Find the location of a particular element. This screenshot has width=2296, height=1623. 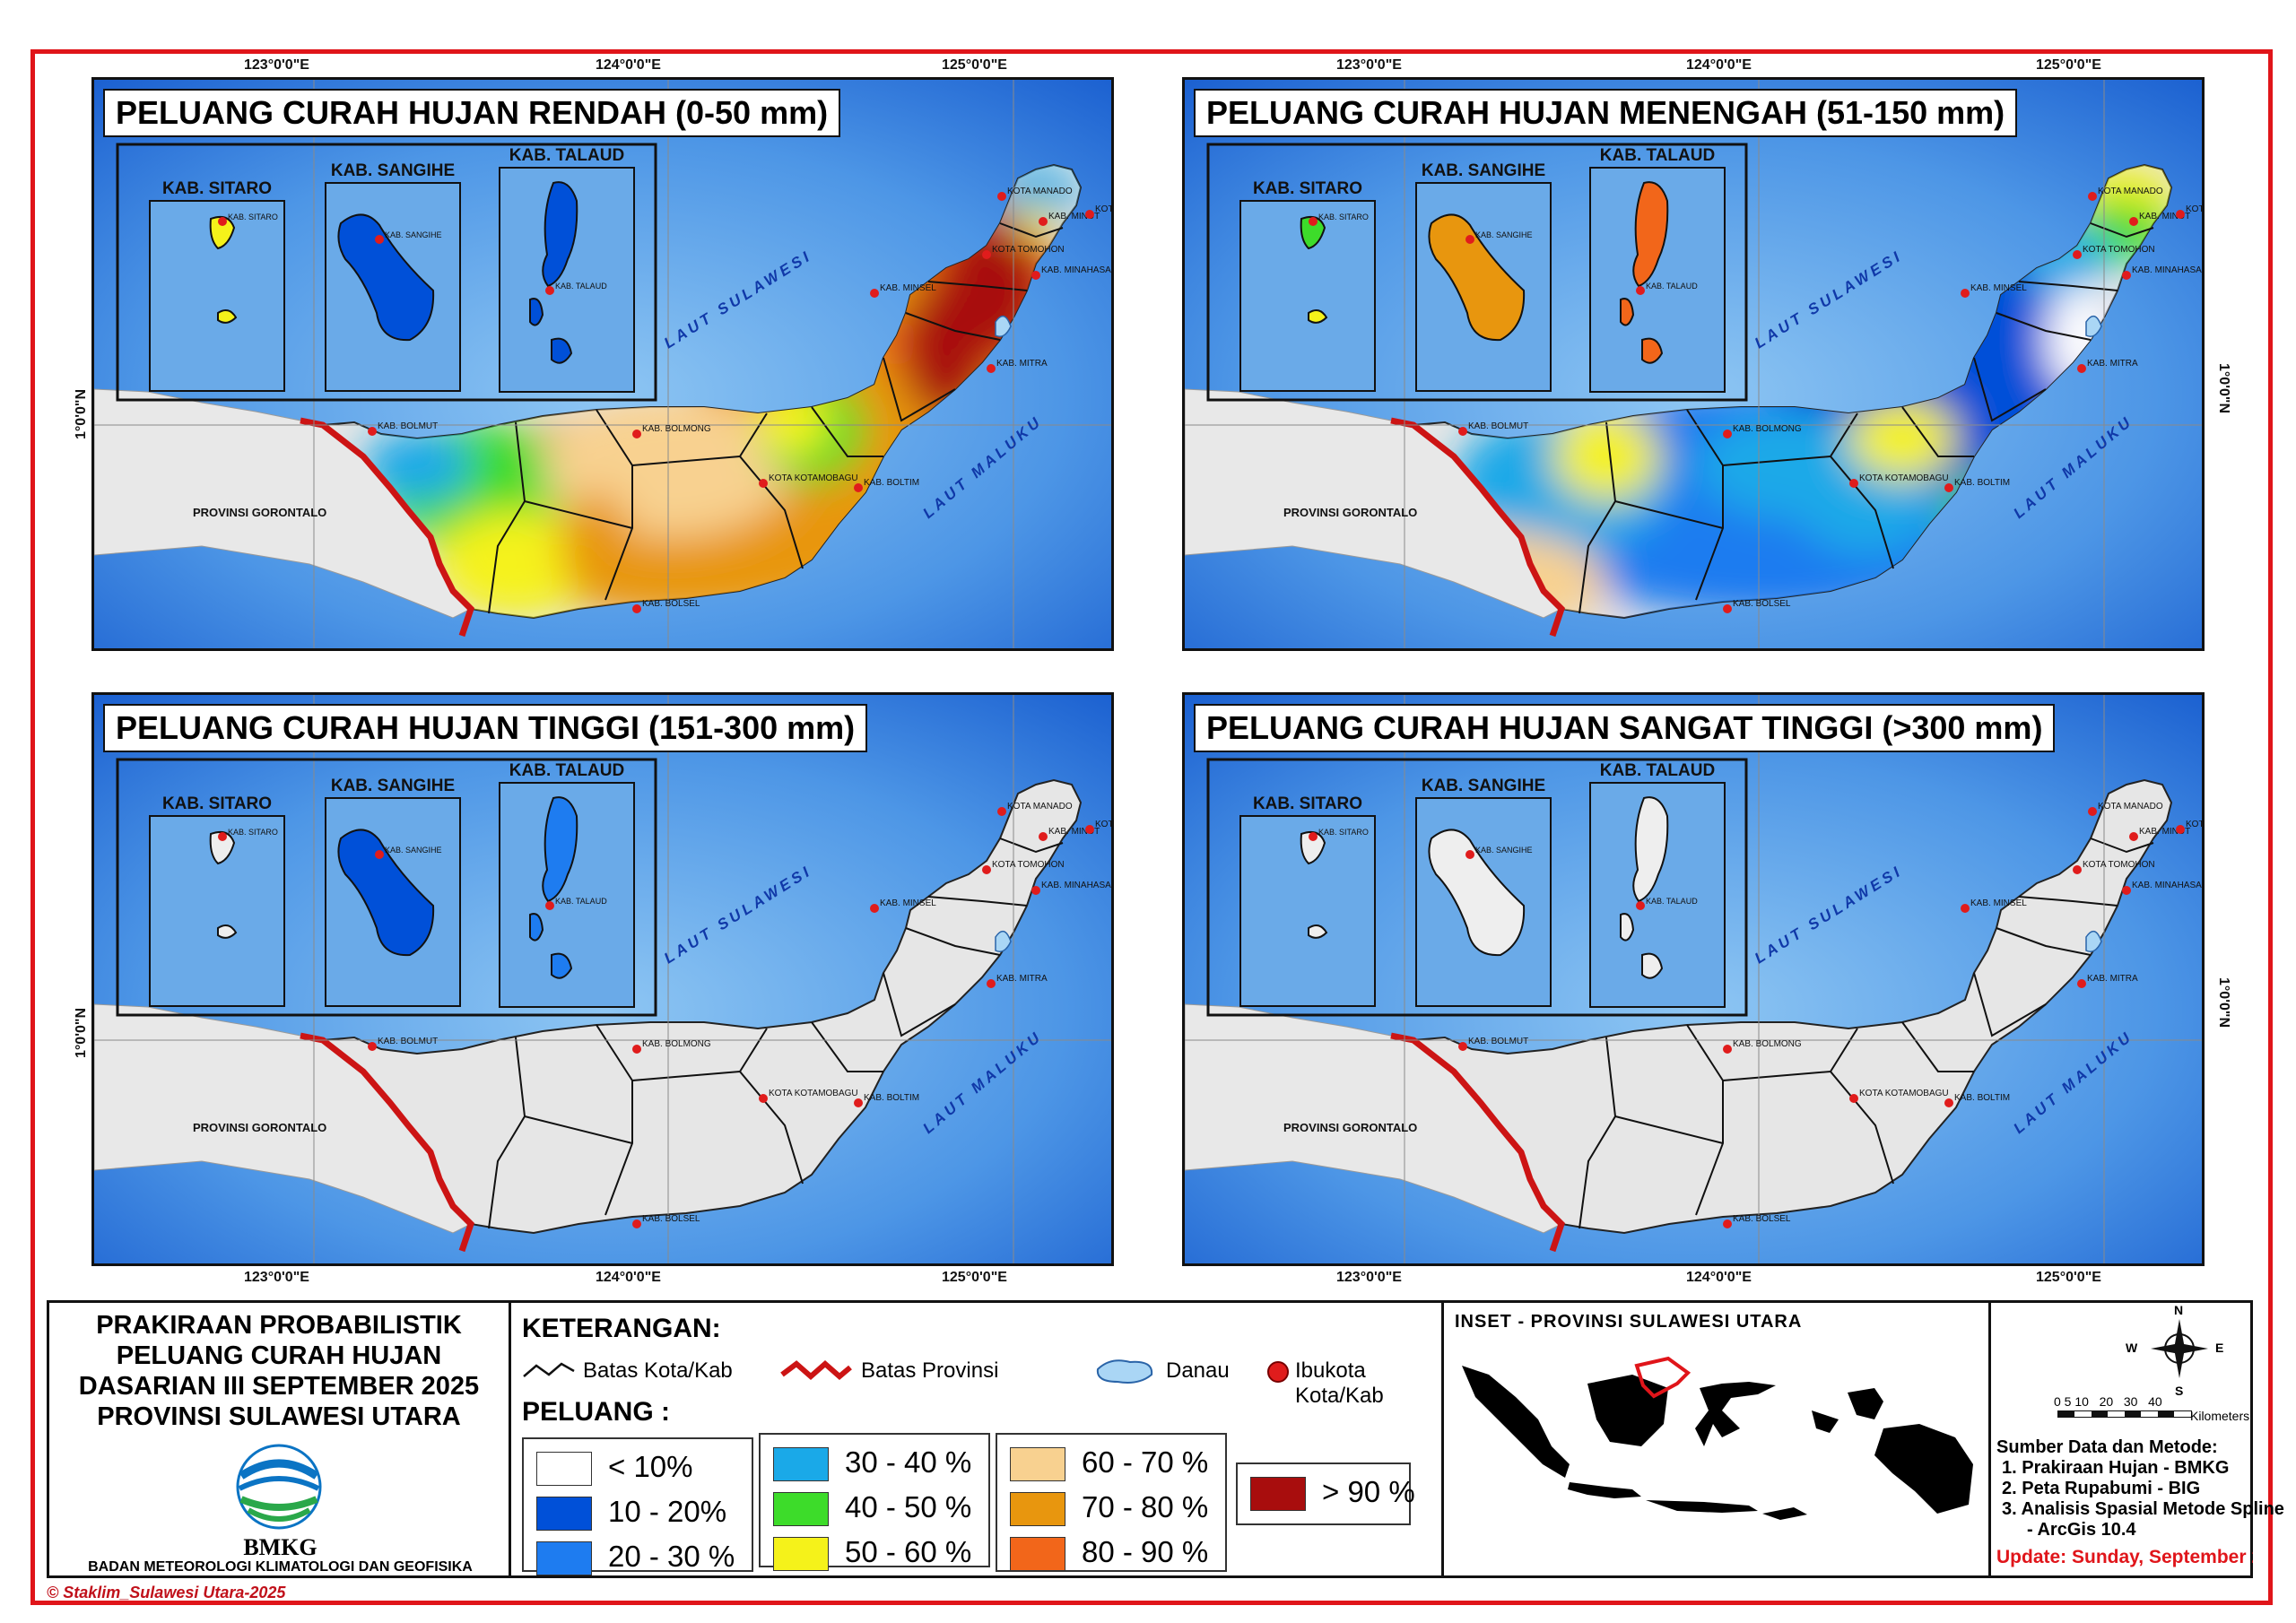

island-box-title: KAB. TALAUD is located at coordinates (566, 770).